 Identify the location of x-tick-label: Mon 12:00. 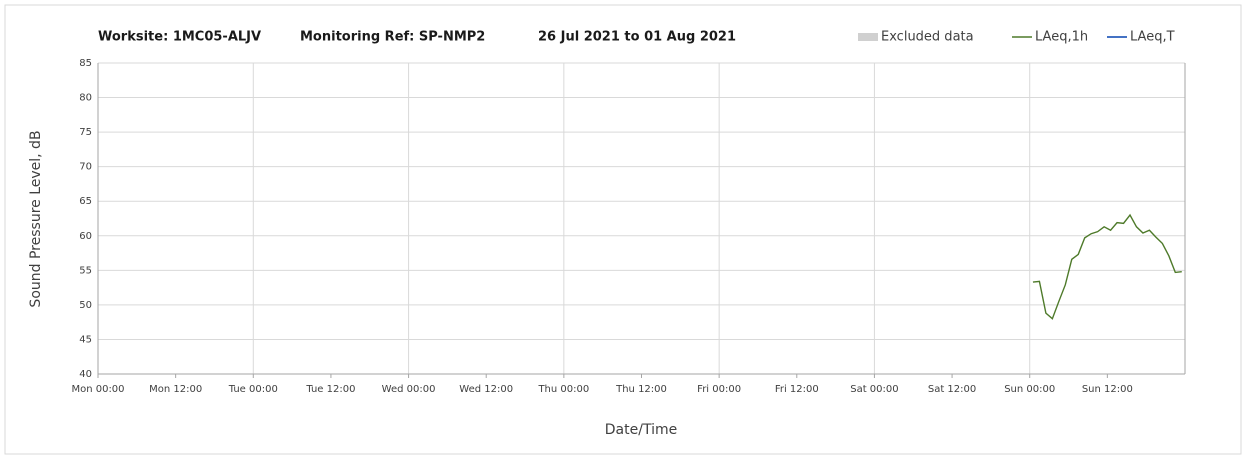
(175, 389).